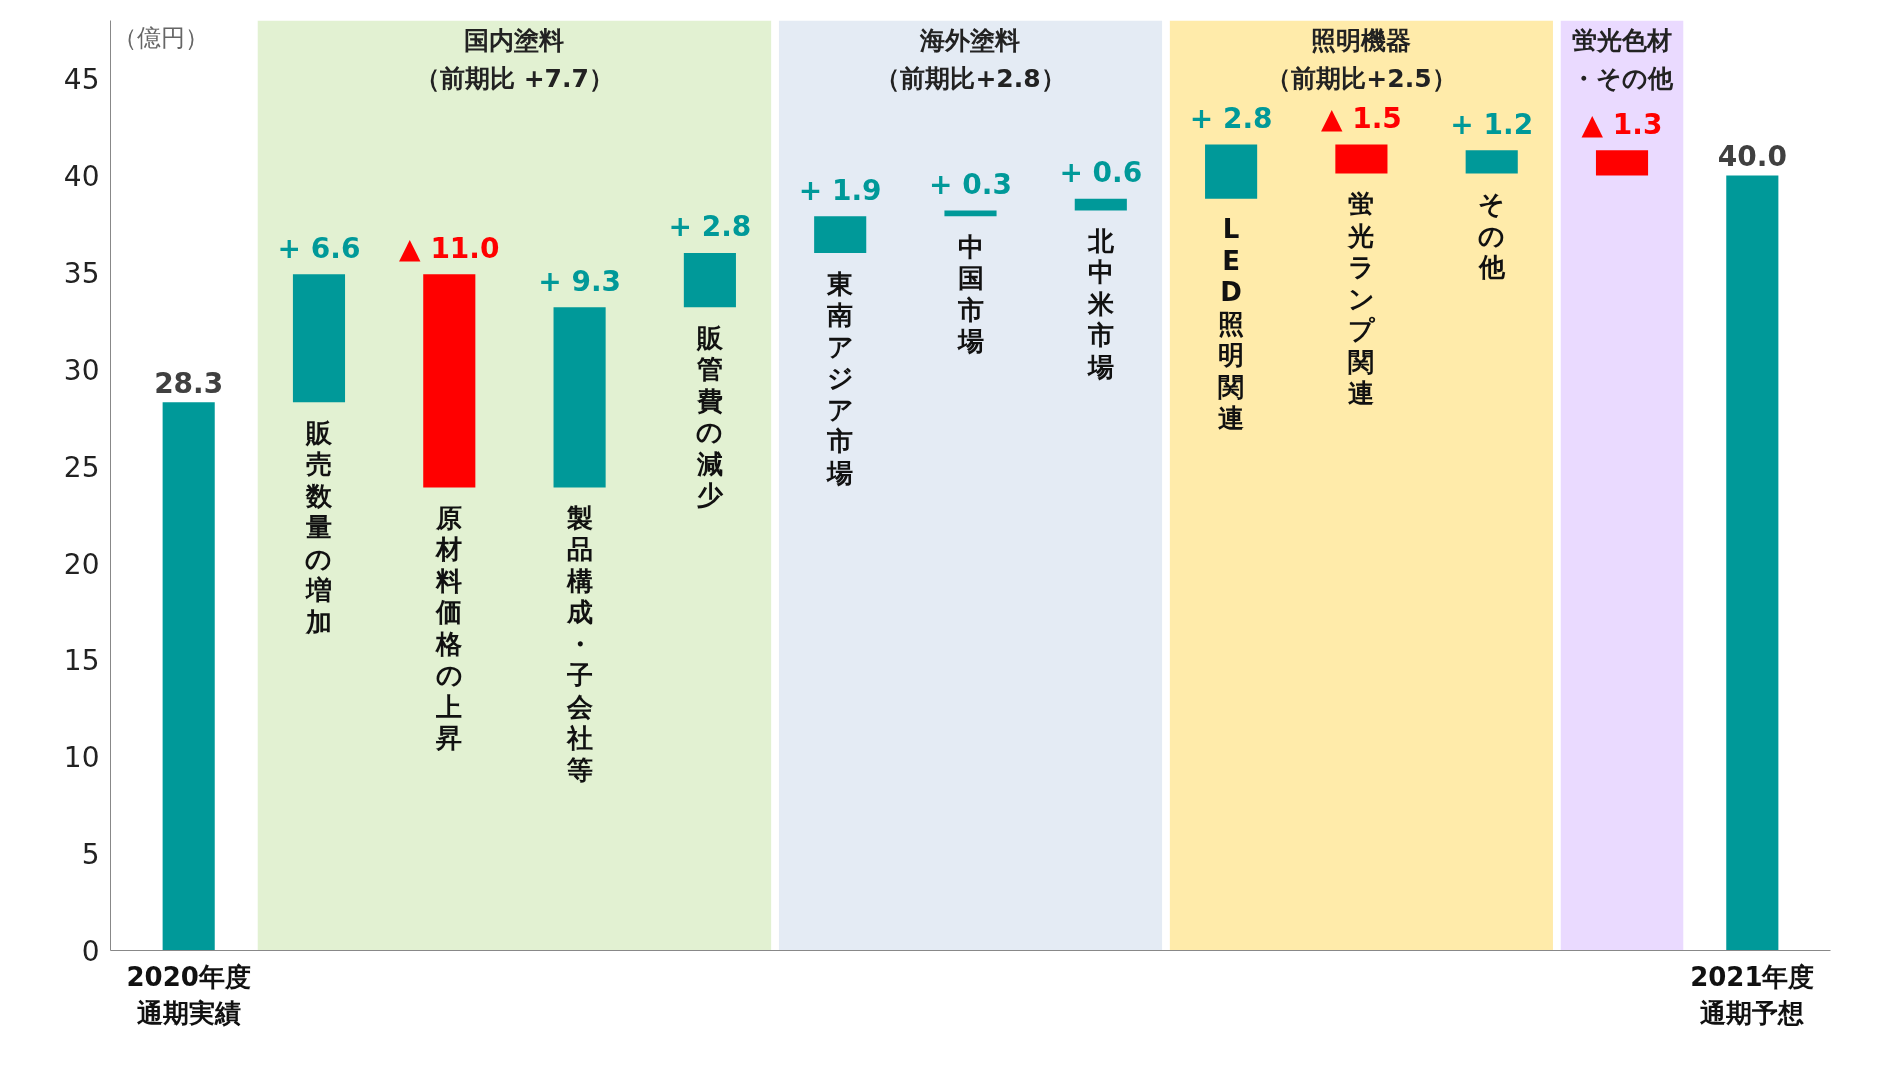  What do you see at coordinates (160, 38) in the screenshot?
I see `y-axis-title: （億円）` at bounding box center [160, 38].